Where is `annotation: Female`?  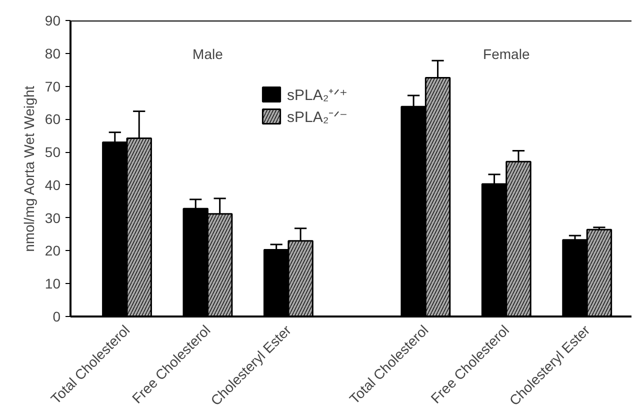 annotation: Female is located at coordinates (506, 54).